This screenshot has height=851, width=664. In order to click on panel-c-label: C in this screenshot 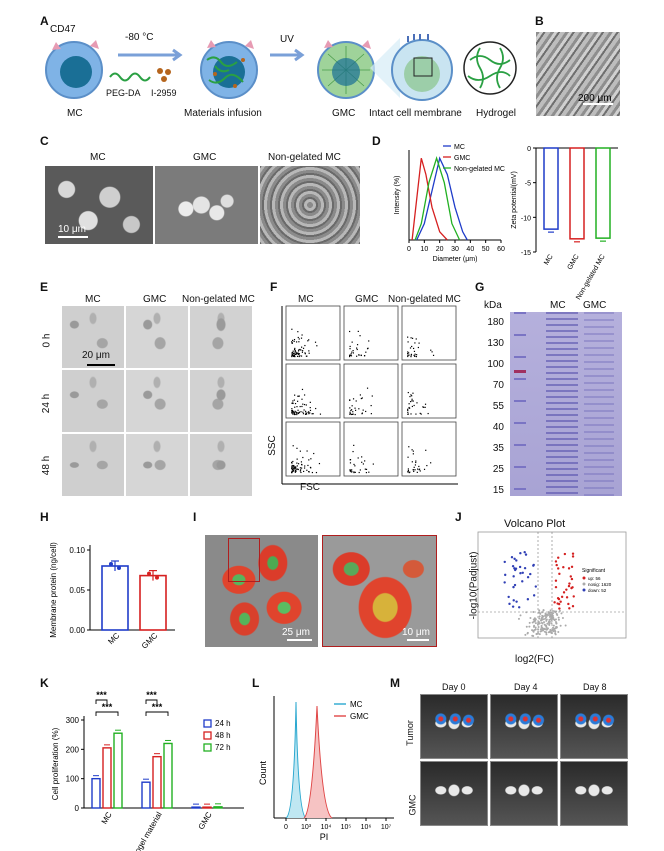, I will do `click(44, 141)`.